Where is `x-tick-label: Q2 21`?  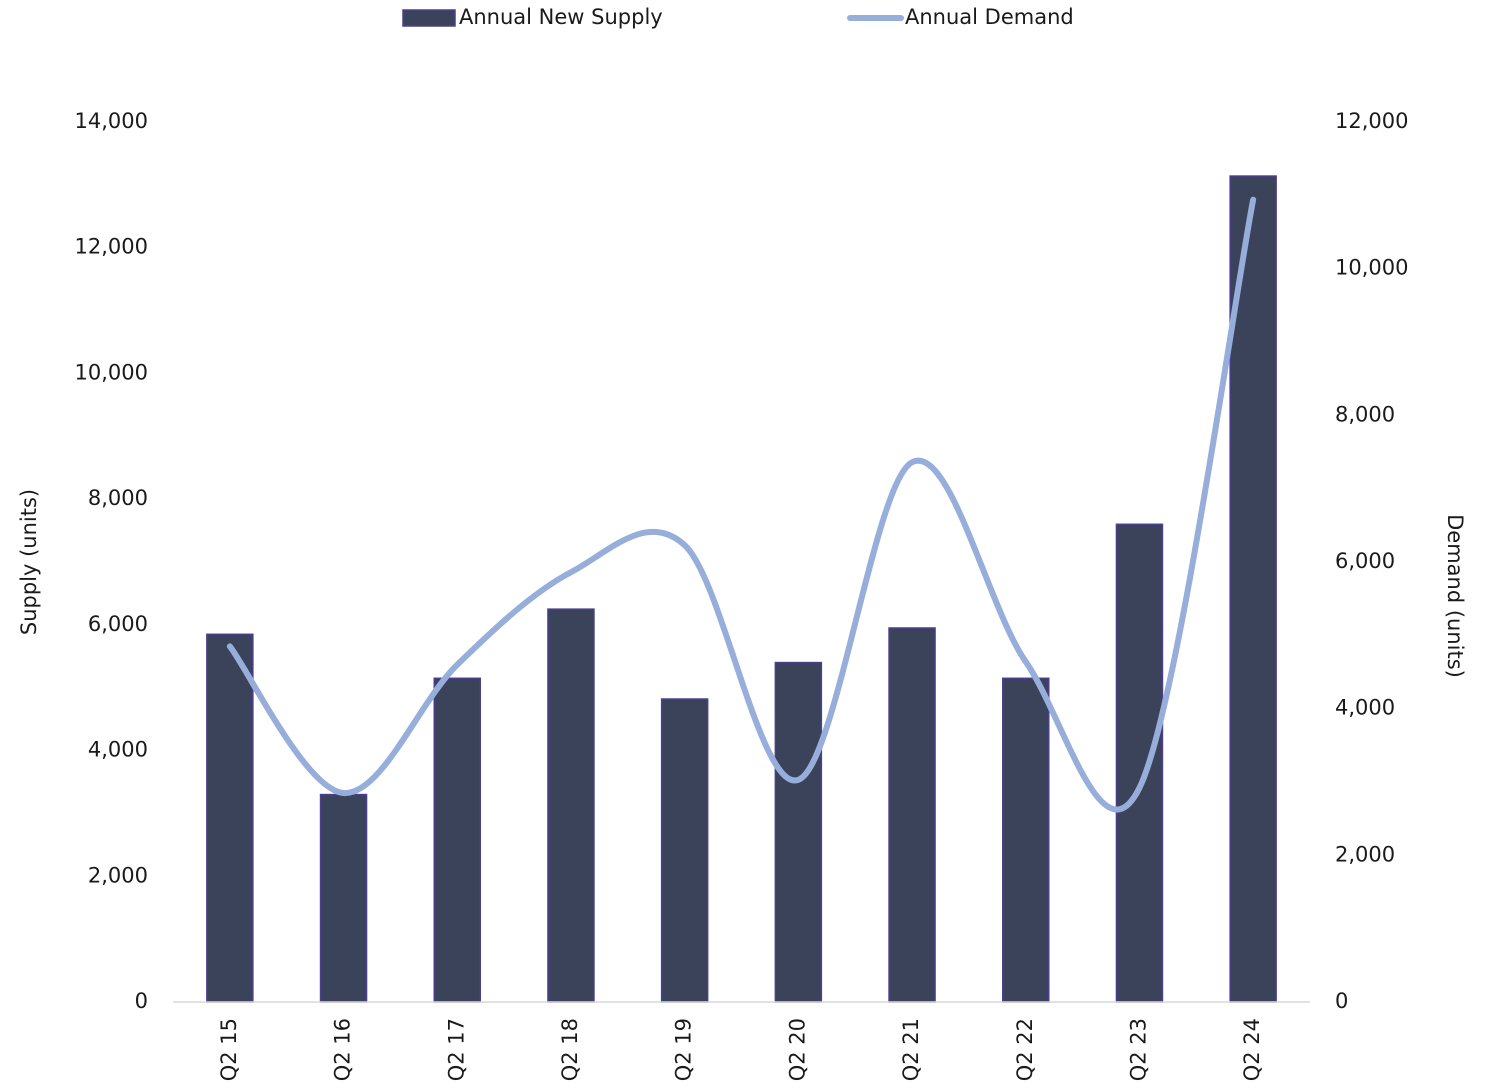 x-tick-label: Q2 21 is located at coordinates (911, 1049).